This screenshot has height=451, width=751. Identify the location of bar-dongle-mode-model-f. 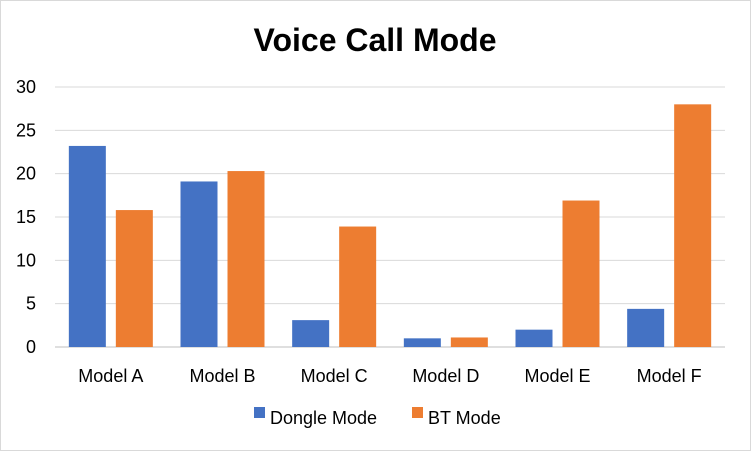
(646, 327).